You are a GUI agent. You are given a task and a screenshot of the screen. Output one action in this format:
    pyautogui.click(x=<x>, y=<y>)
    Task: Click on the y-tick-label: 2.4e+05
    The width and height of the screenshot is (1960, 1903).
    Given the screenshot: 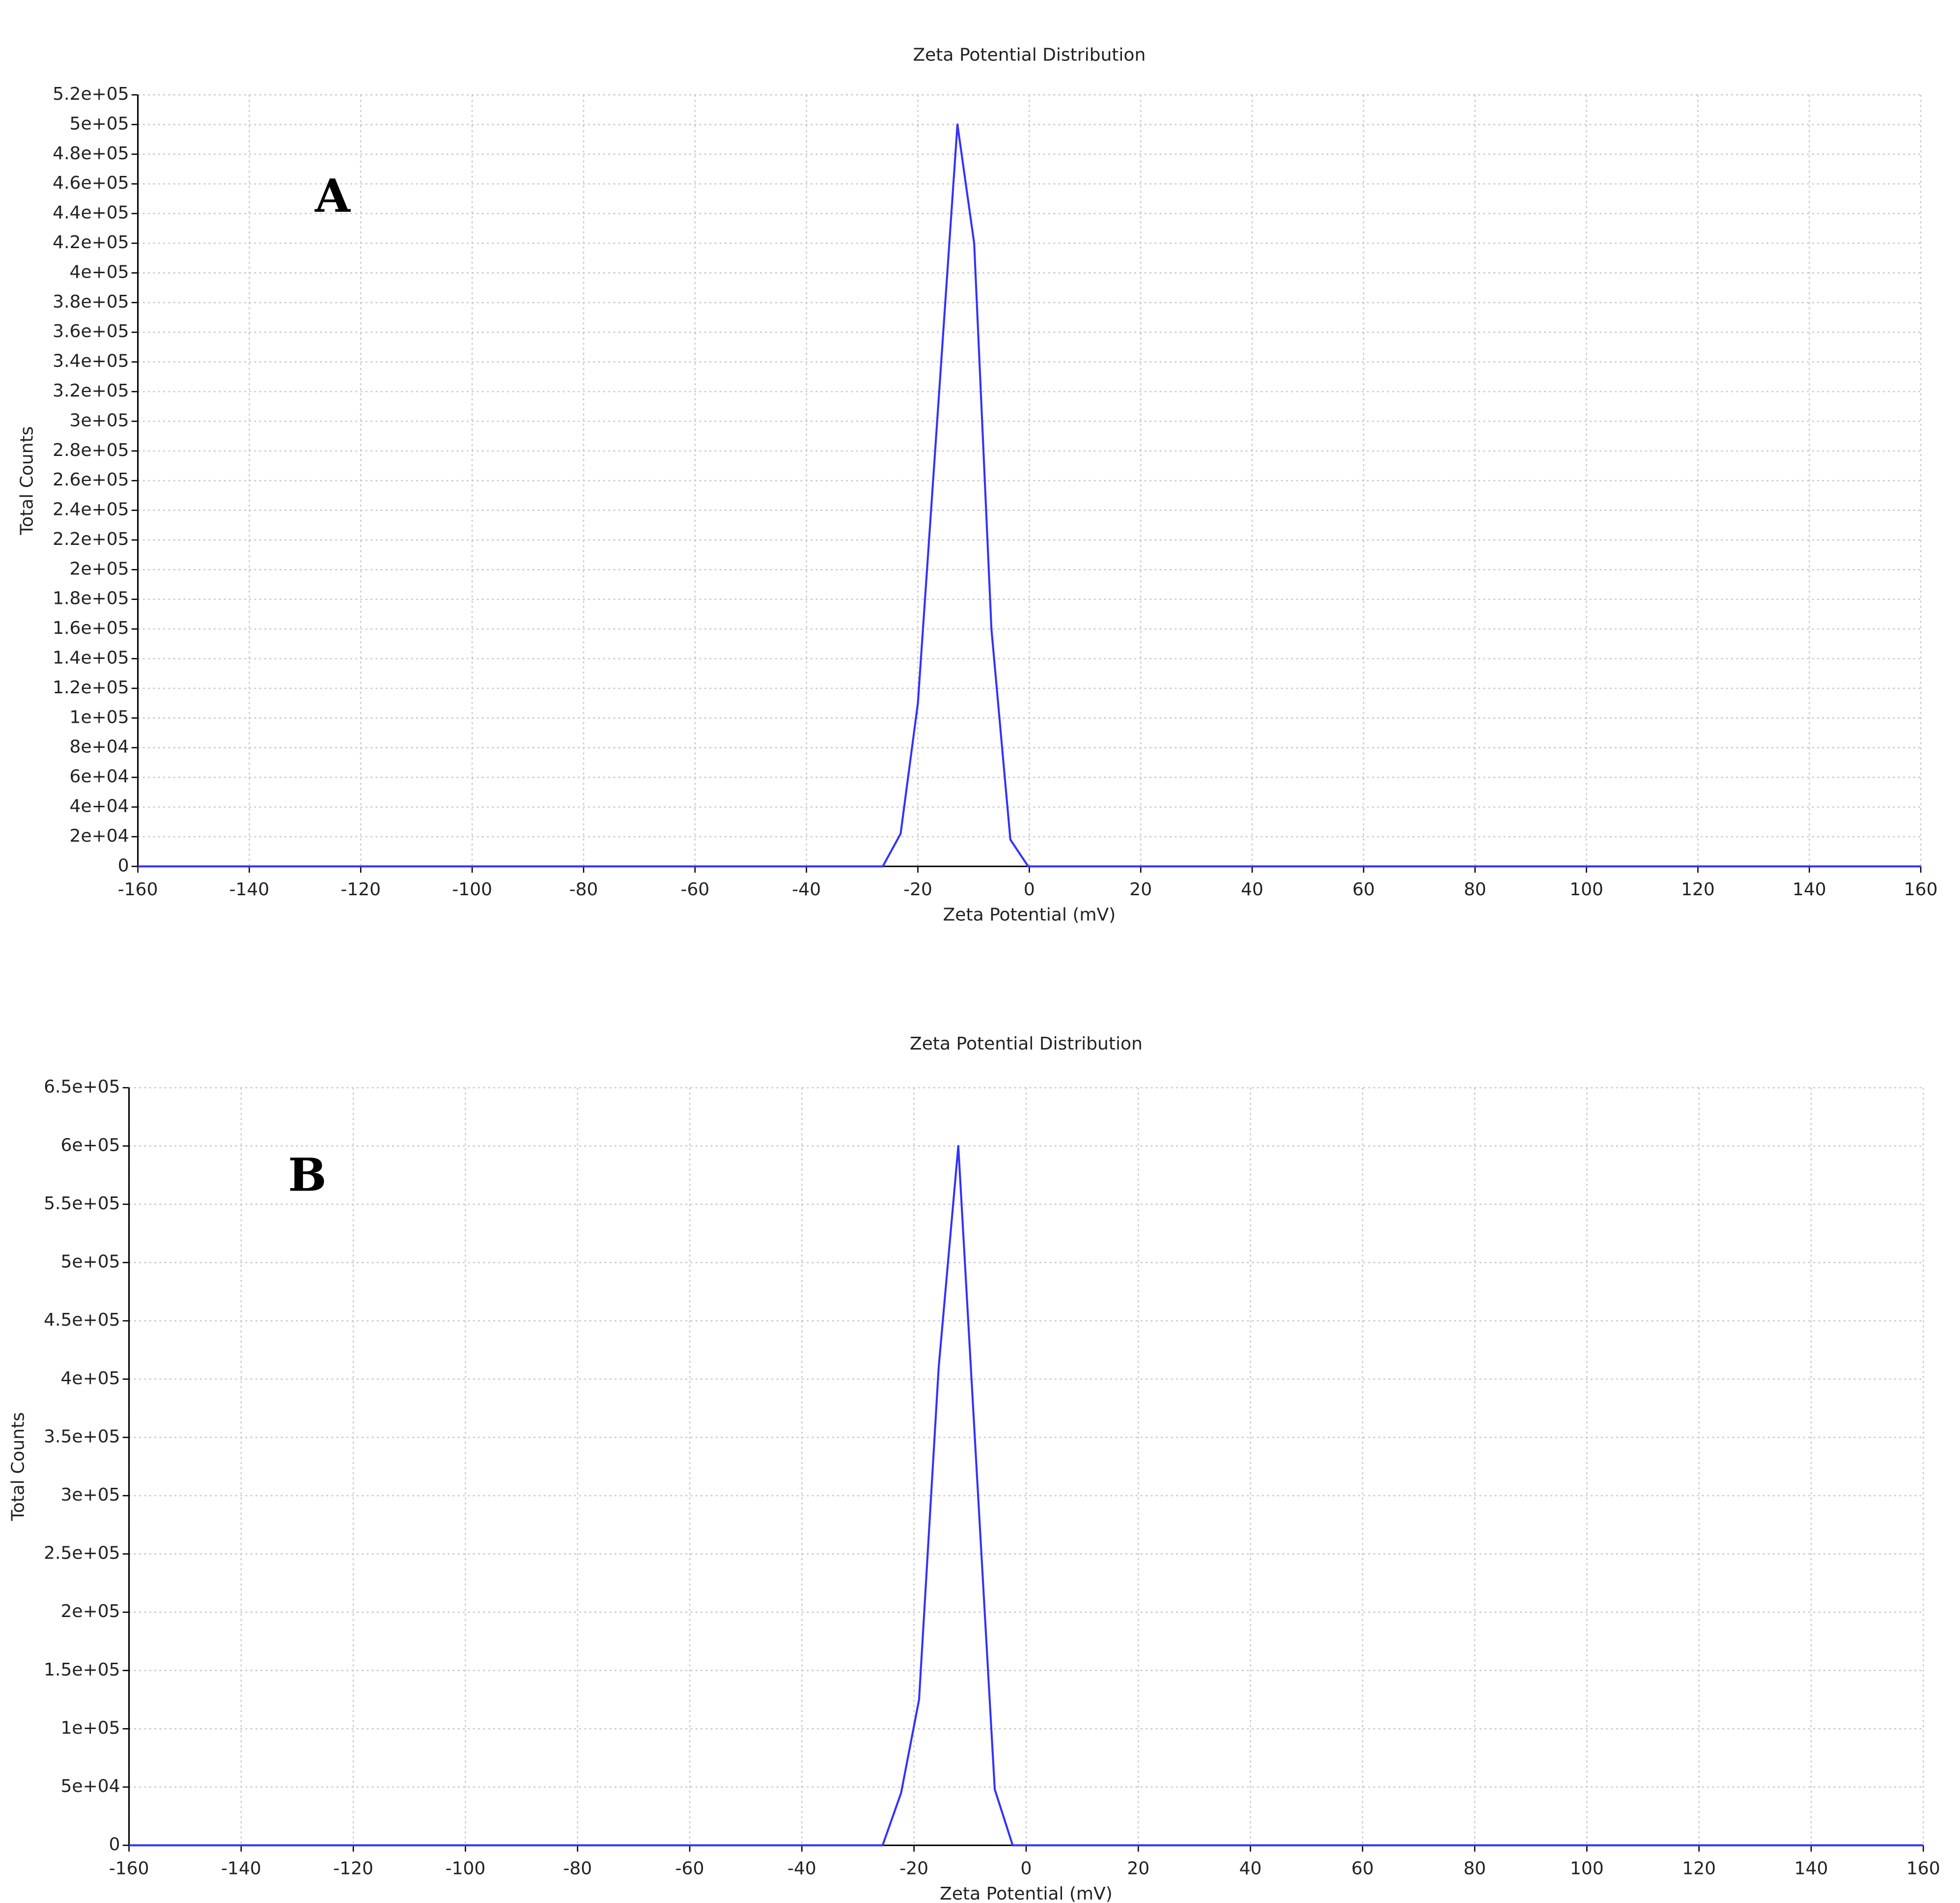 What is the action you would take?
    pyautogui.click(x=91, y=510)
    